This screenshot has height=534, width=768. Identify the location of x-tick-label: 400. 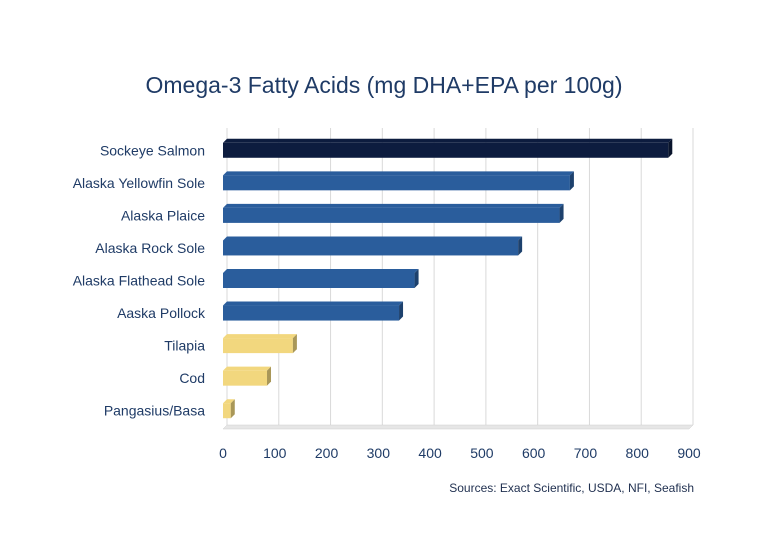
(430, 453).